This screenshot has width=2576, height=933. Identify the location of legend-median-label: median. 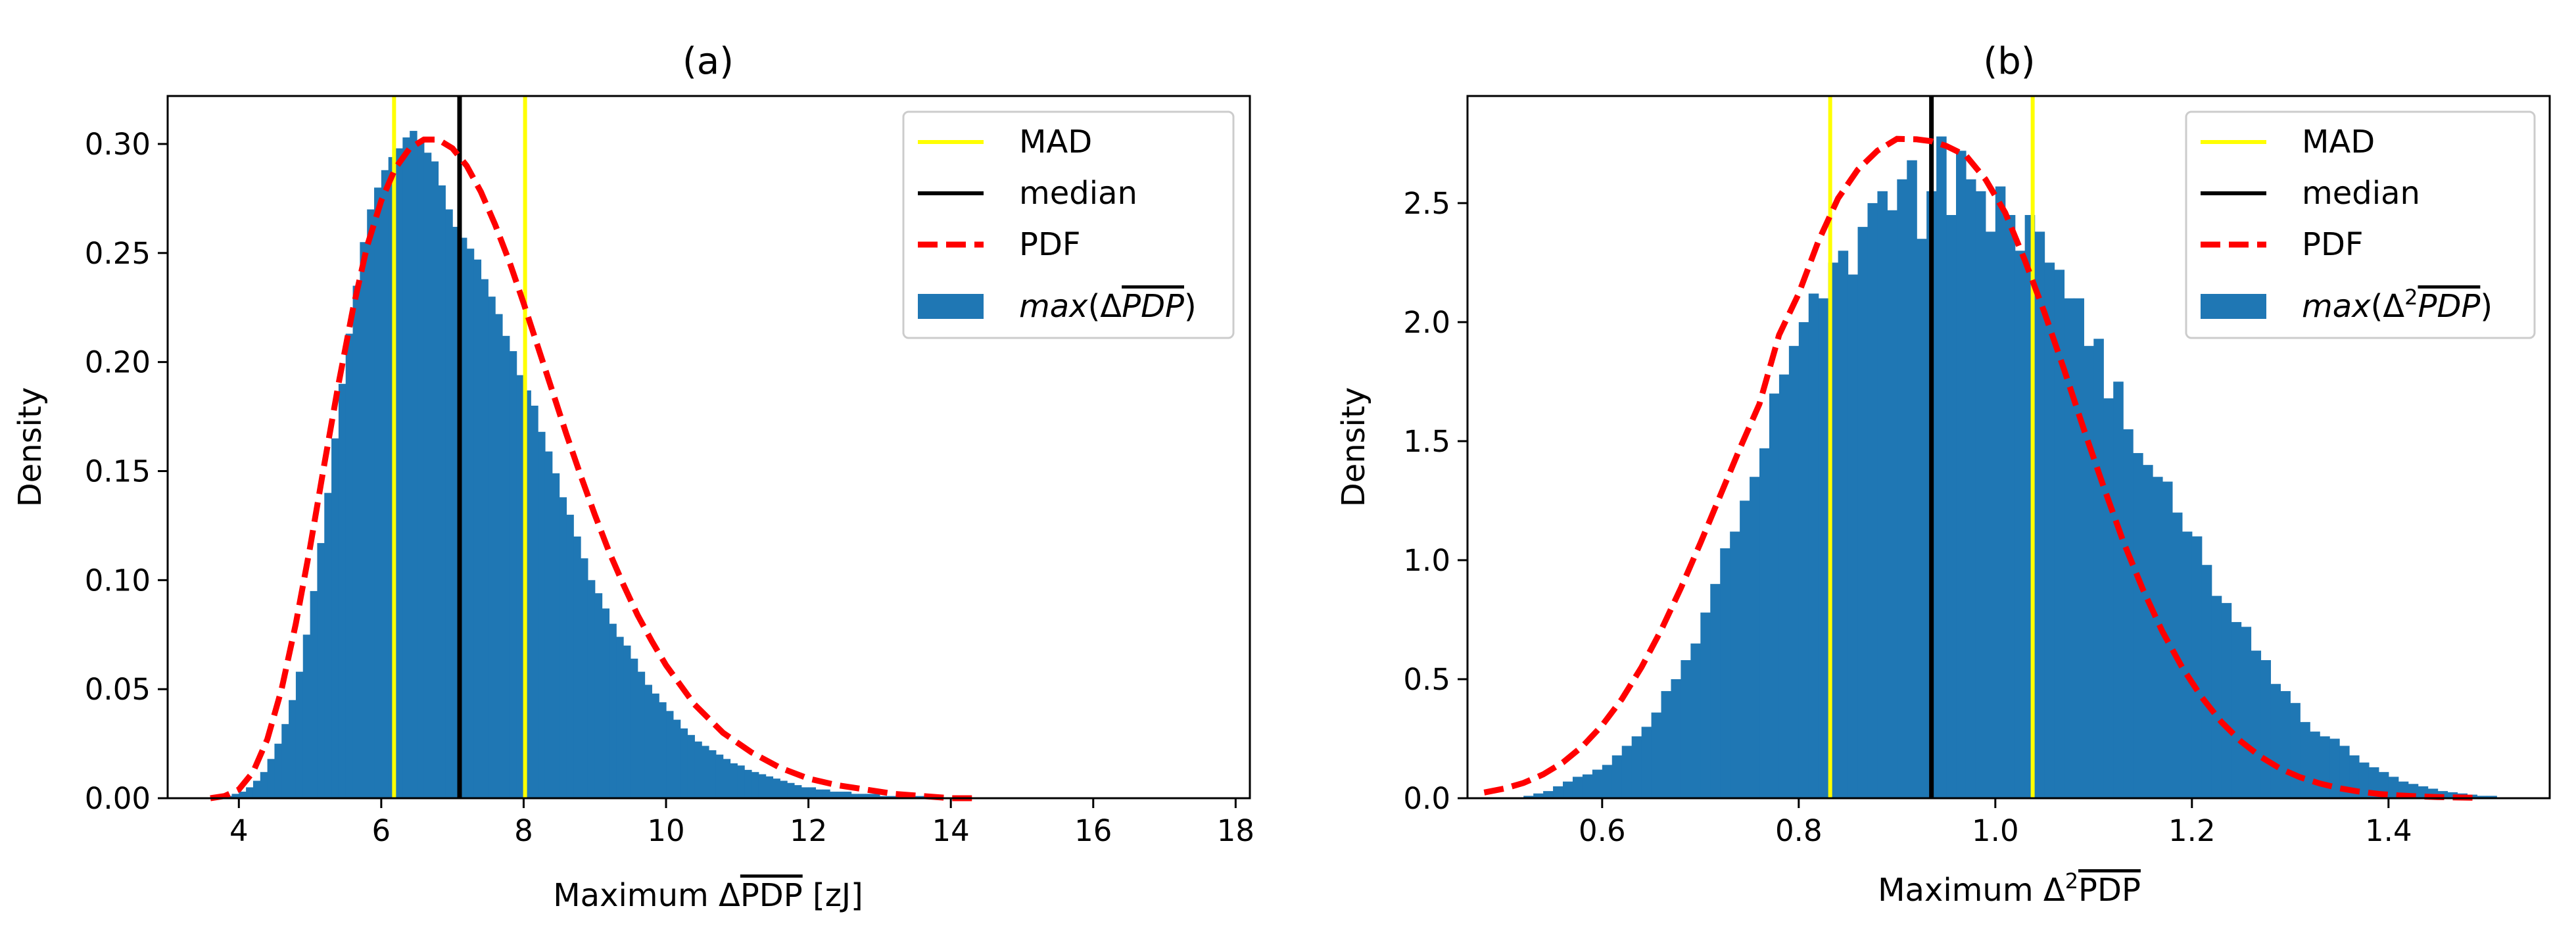
(2361, 193).